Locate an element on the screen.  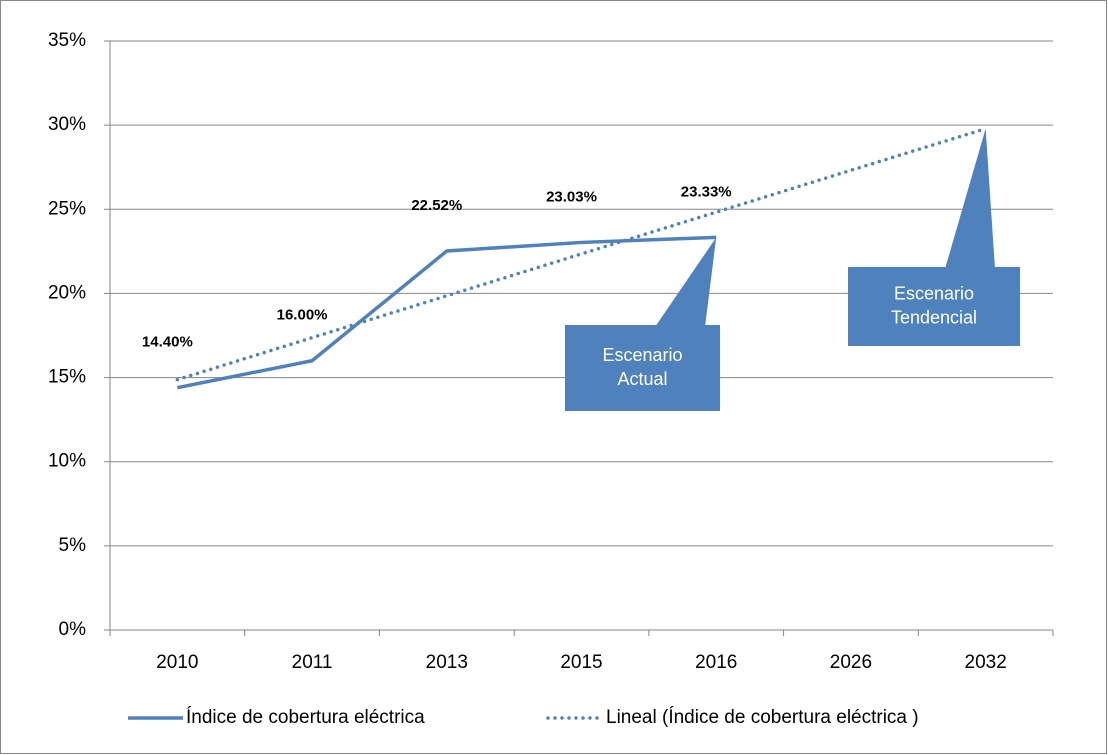
x-tick-label: 2032 is located at coordinates (986, 662).